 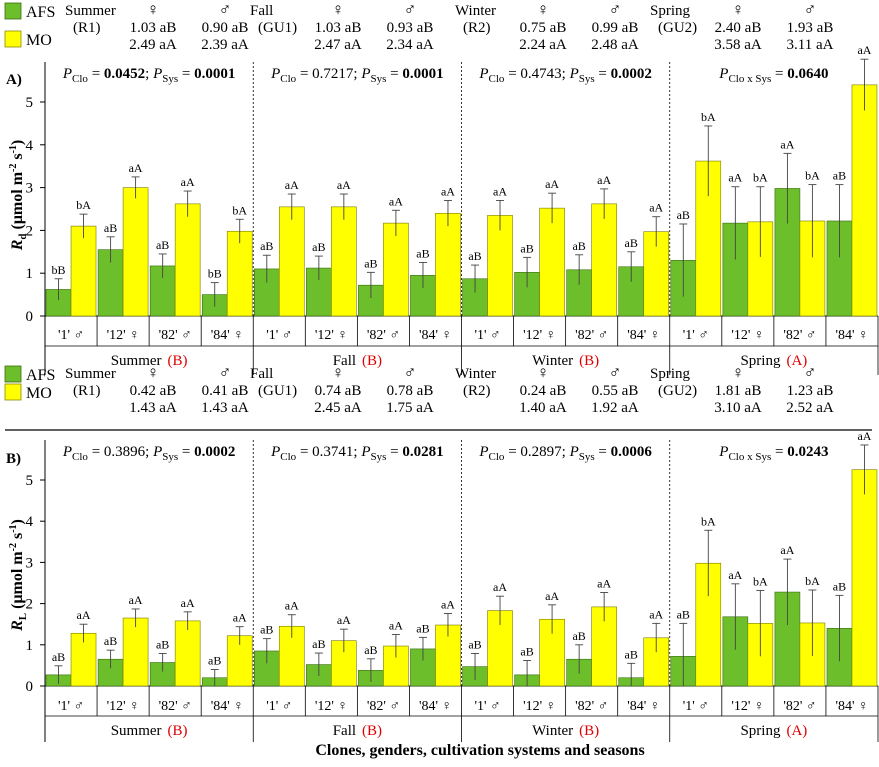 What do you see at coordinates (333, 74) in the screenshot?
I see `p-clo-value: 0.7217` at bounding box center [333, 74].